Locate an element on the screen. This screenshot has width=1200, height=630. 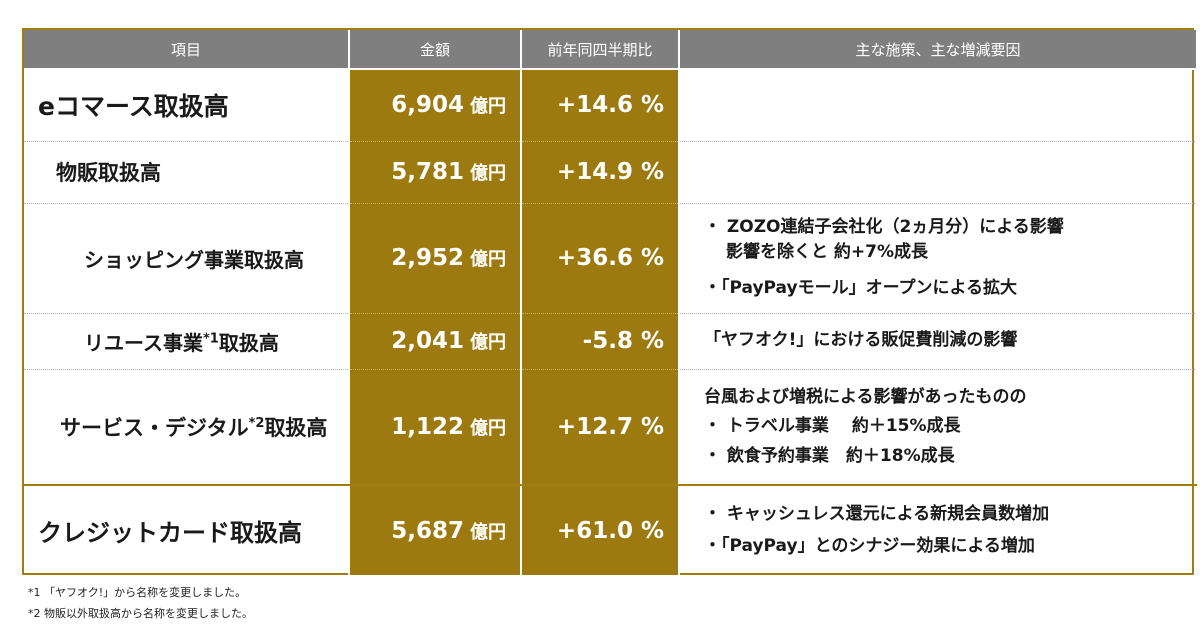
row-yoy: +12.7 % is located at coordinates (600, 427).